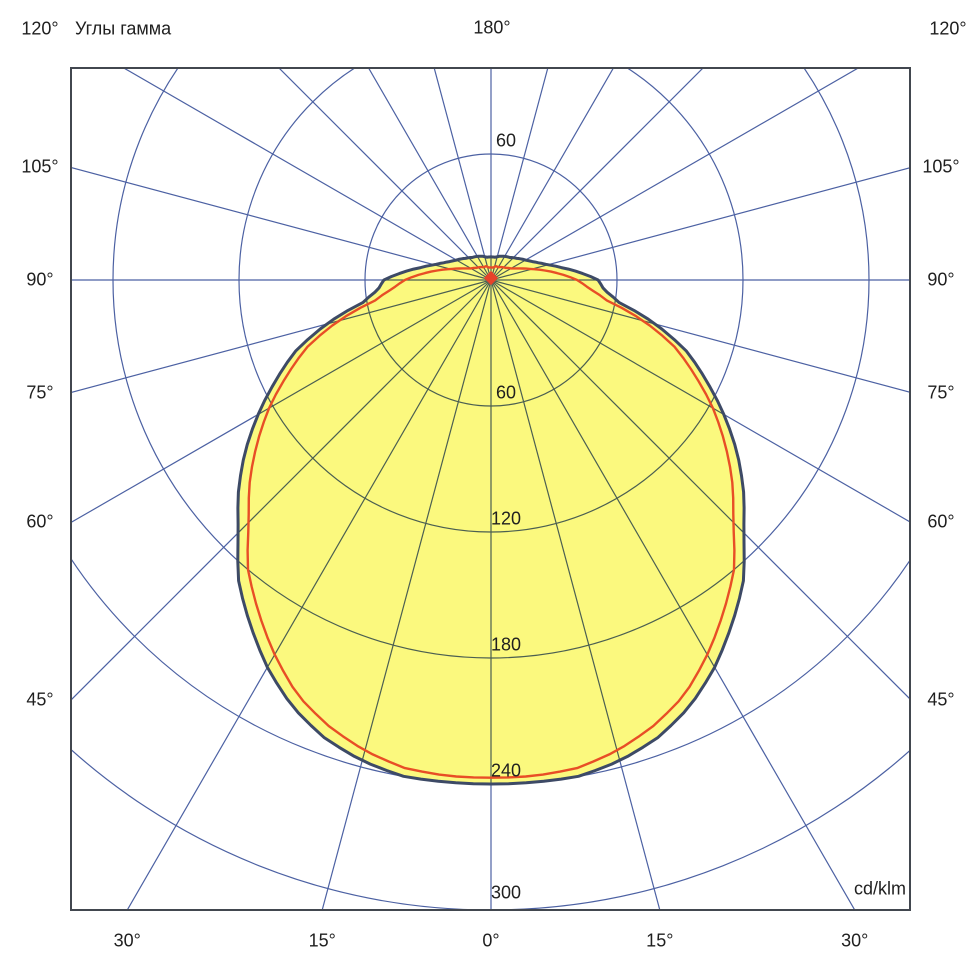 The height and width of the screenshot is (980, 980). I want to click on gamma-ray--165, so click(462, 174).